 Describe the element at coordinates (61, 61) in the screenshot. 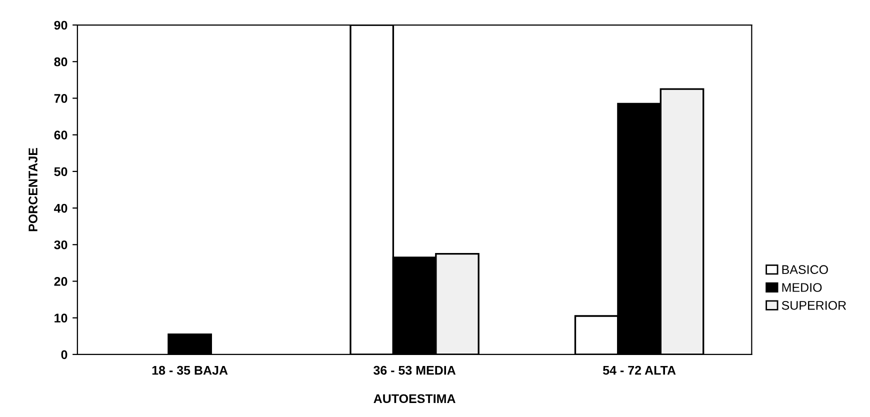

I see `y-tick-label: 80` at that location.